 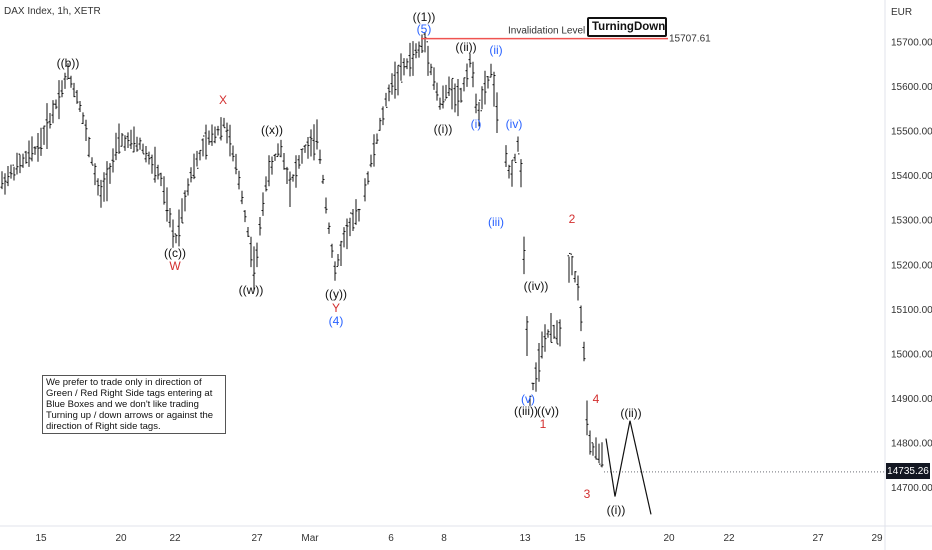 I want to click on y-tick-label: 15300.00, so click(x=911, y=221).